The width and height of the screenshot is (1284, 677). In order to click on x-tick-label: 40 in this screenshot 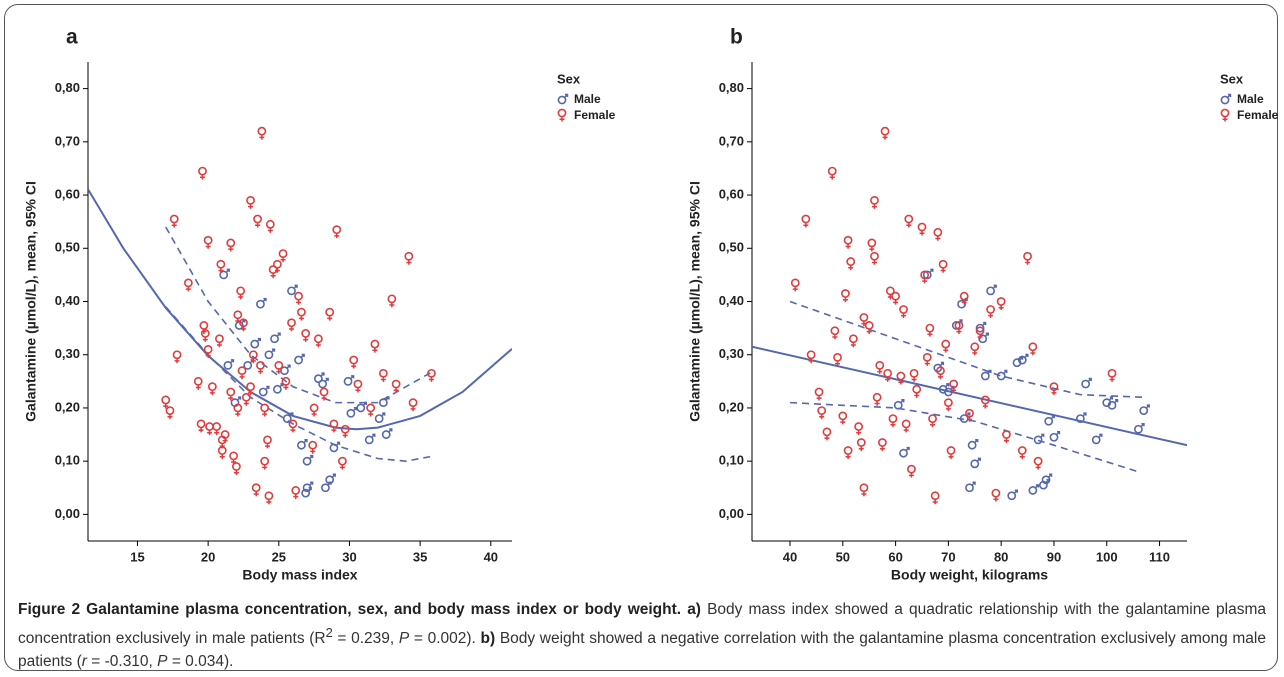, I will do `click(790, 556)`.